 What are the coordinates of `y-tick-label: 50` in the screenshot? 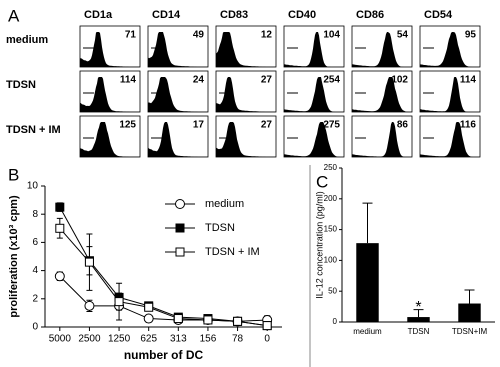 It's located at (332, 290).